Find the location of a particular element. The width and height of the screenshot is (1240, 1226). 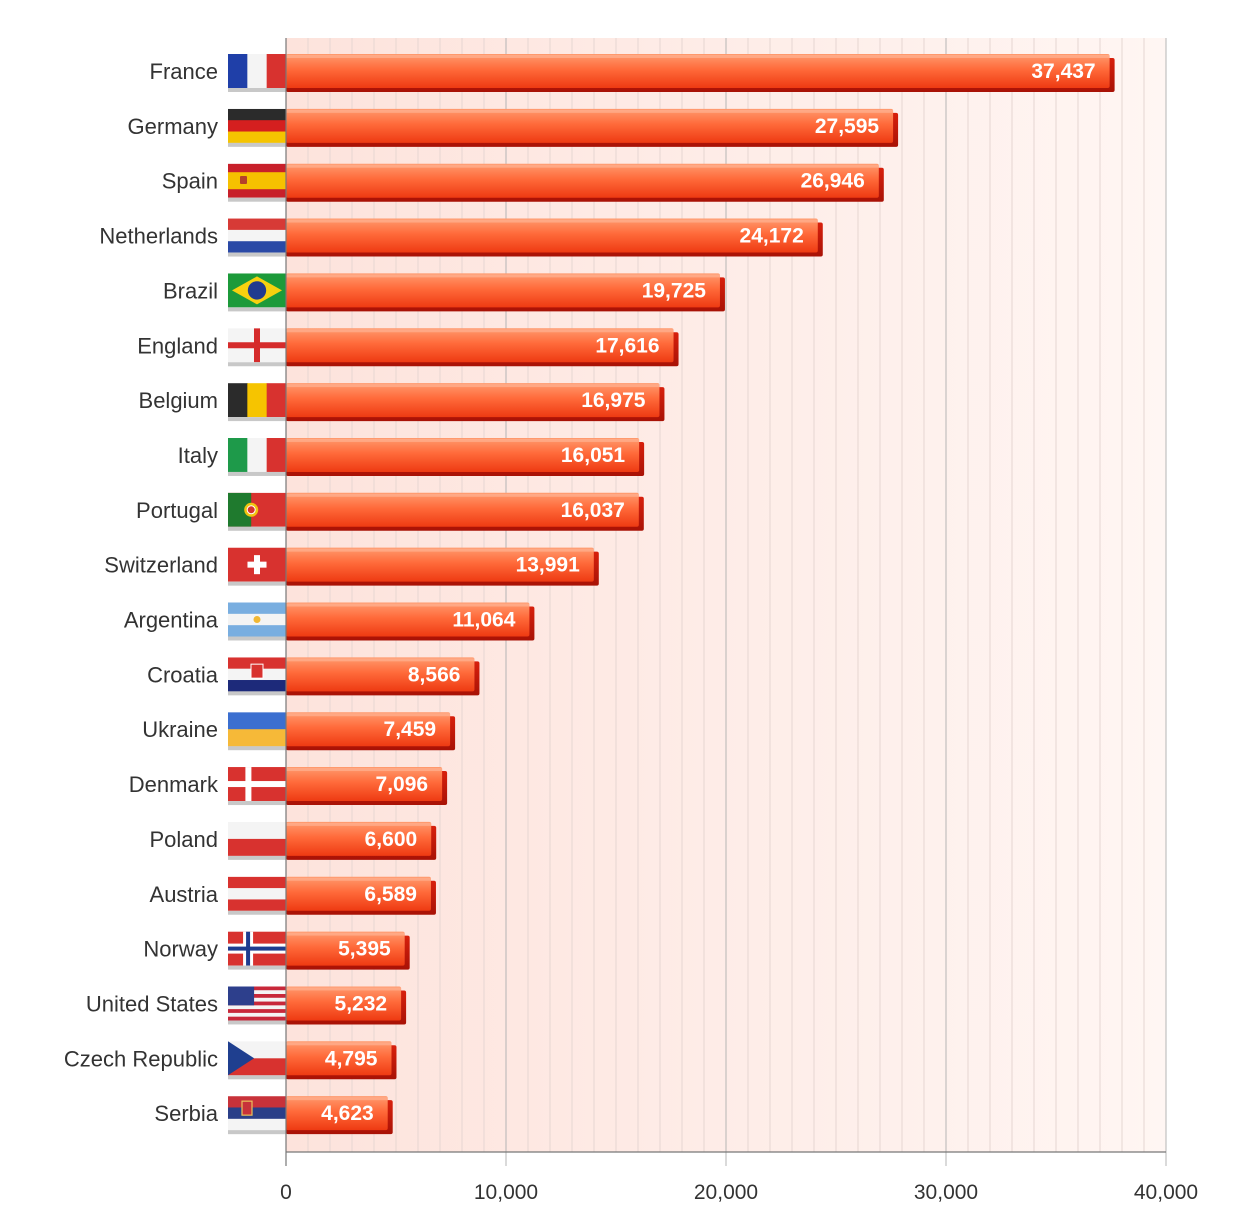

norway-flag is located at coordinates (257, 948).